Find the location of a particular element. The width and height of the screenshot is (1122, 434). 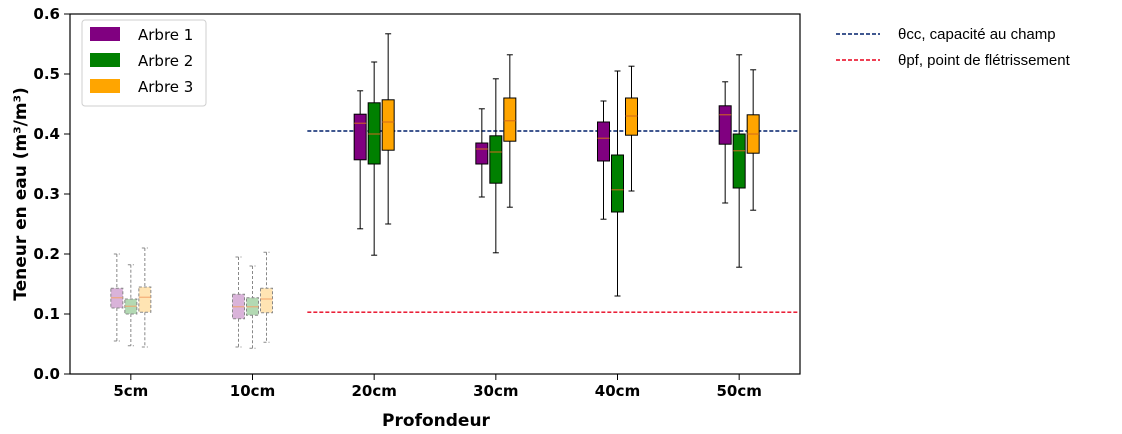

x-tick-label: 40cm is located at coordinates (617, 391).